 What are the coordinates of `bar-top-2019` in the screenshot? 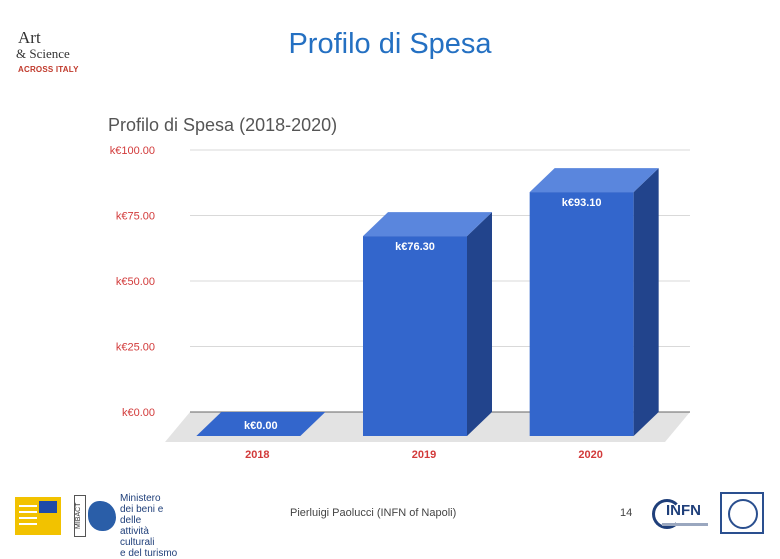 It's located at (427, 224).